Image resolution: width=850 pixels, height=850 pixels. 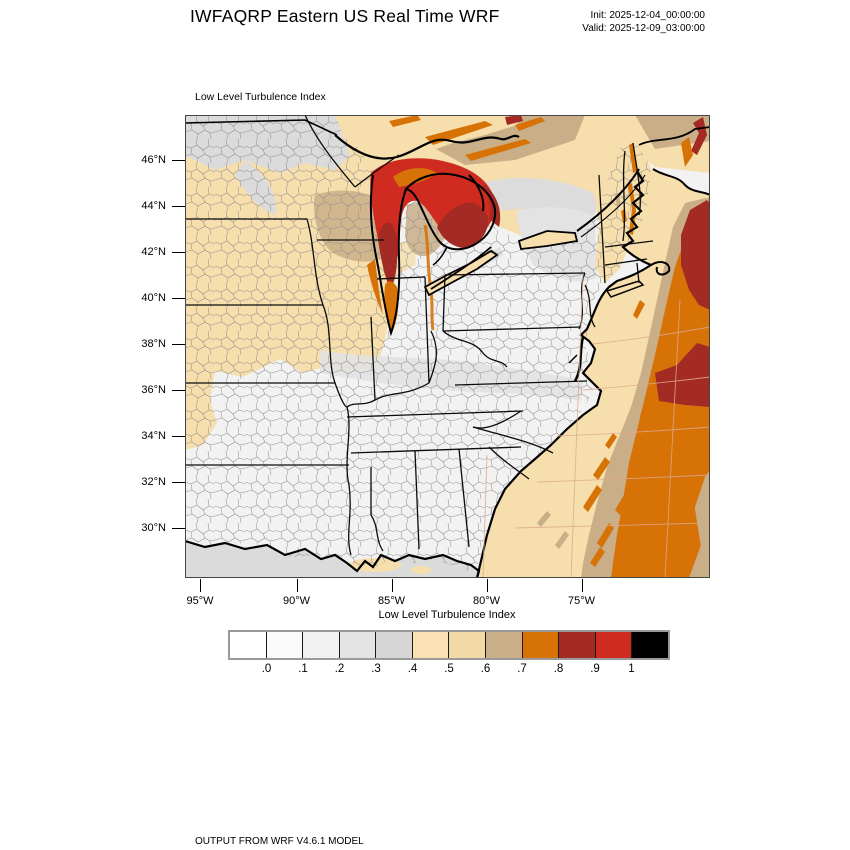 What do you see at coordinates (647, 15) in the screenshot?
I see `init-time: Init: 2025-12-04_00:00:00` at bounding box center [647, 15].